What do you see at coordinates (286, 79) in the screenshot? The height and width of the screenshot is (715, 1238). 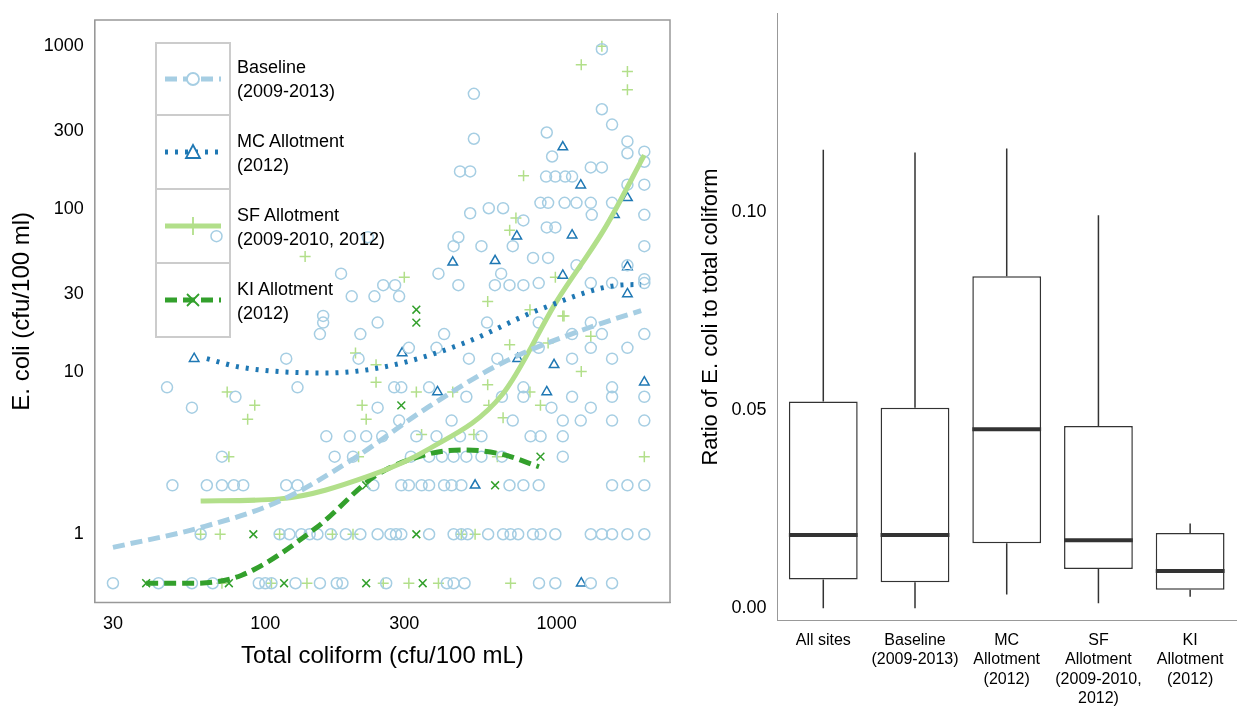 I see `legend-label: Baseline (2009-2013)` at bounding box center [286, 79].